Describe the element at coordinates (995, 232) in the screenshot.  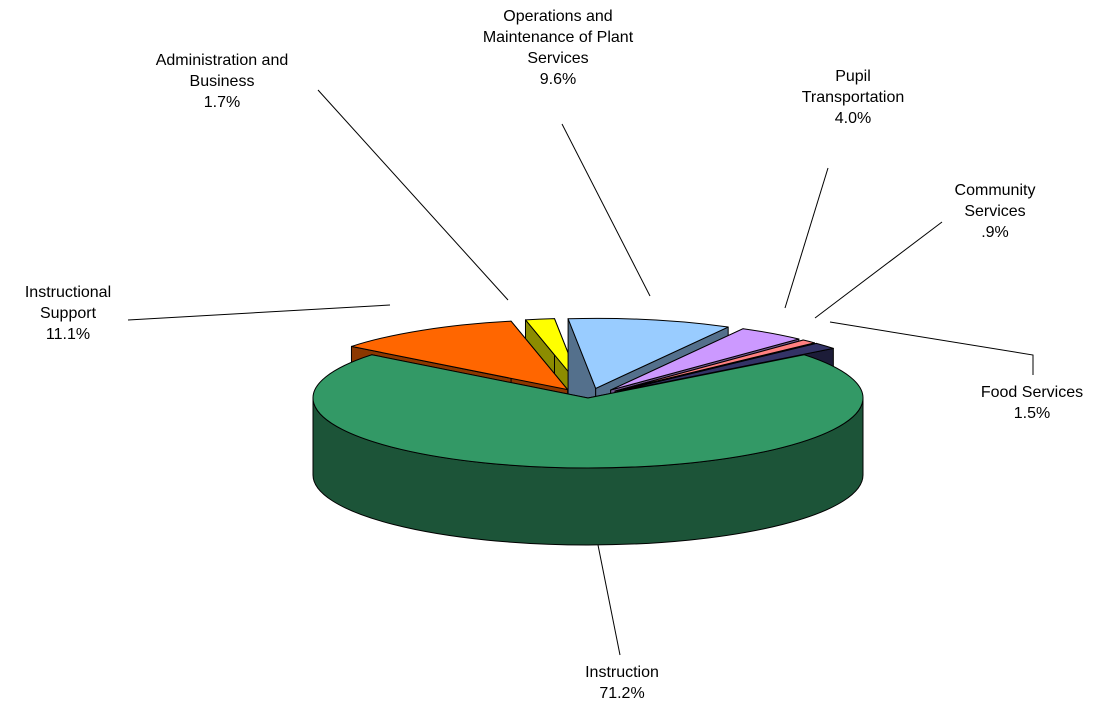
I see `value-label: .9%` at that location.